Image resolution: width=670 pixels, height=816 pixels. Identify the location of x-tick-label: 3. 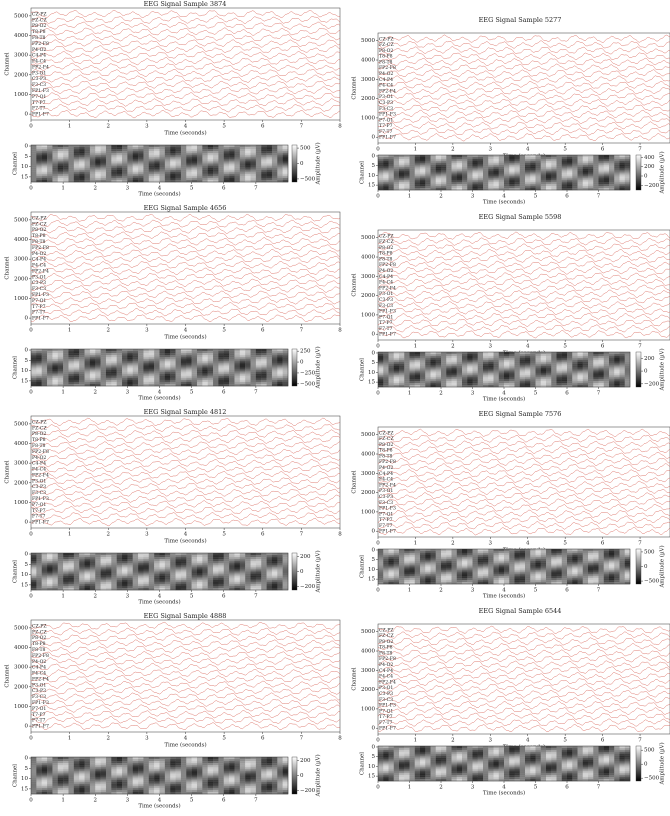
(147, 127).